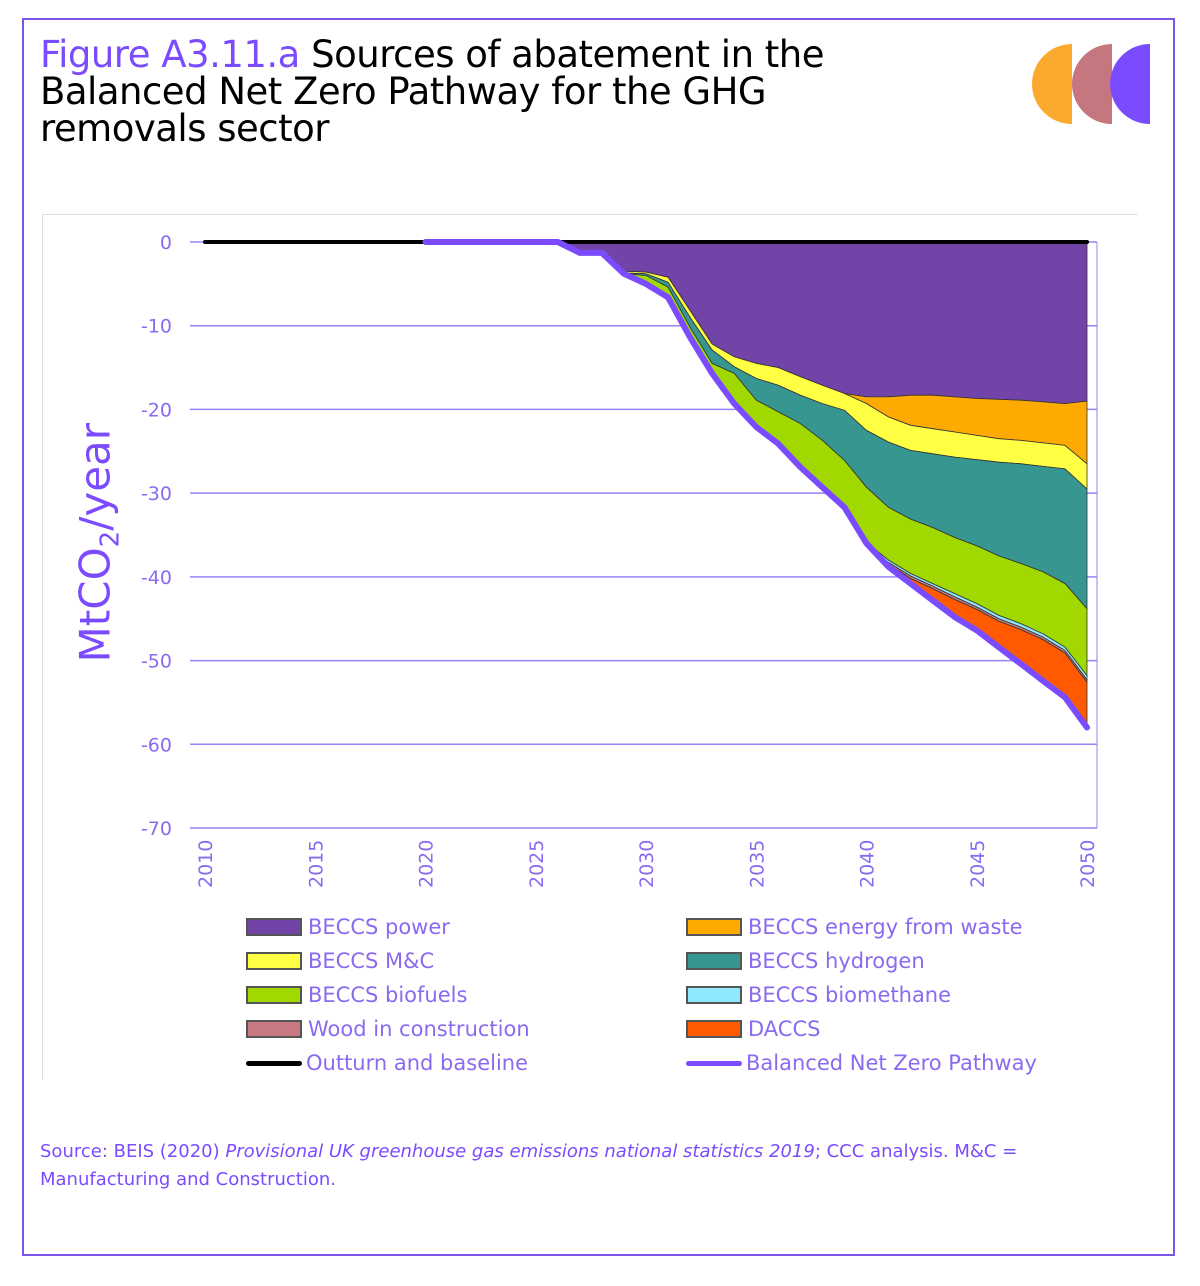 This screenshot has height=1286, width=1200. What do you see at coordinates (1052, 84) in the screenshot?
I see `logo-half-circle-orange` at bounding box center [1052, 84].